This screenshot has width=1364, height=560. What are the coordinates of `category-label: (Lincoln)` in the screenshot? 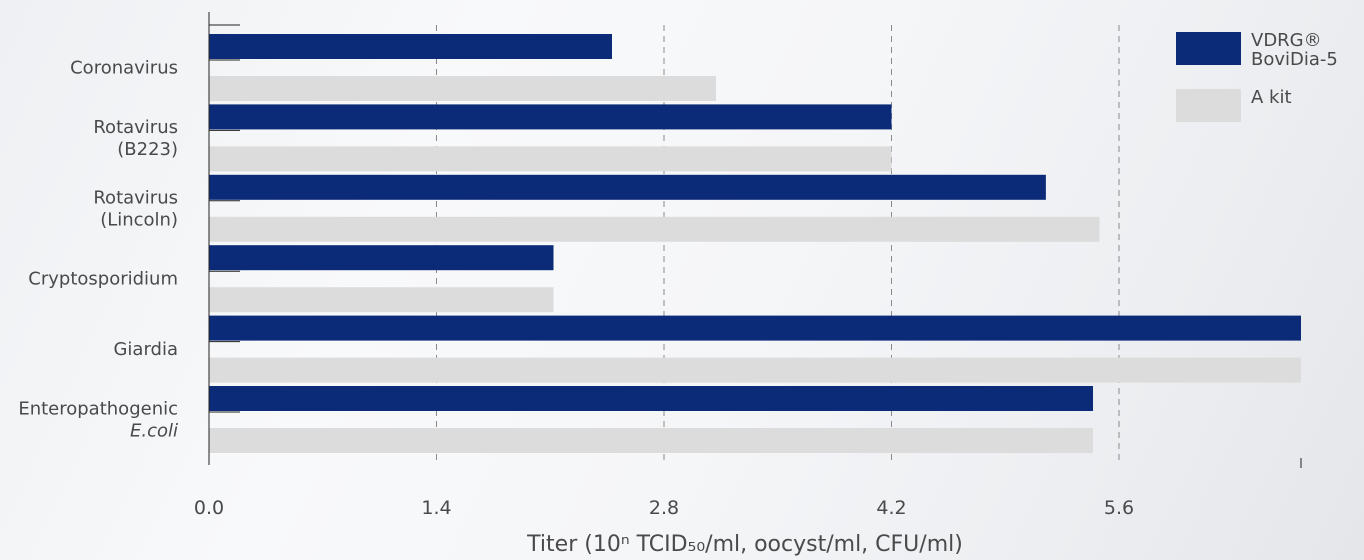 It's located at (139, 219).